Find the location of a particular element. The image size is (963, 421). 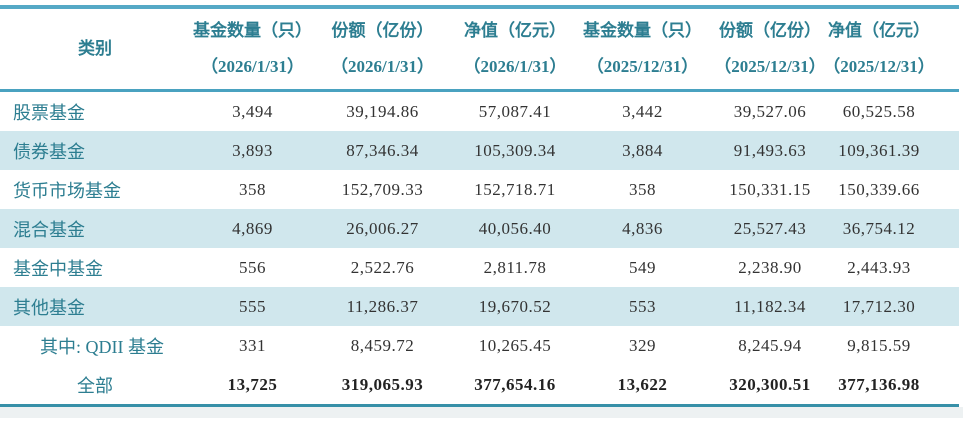

value-cell: 556 is located at coordinates (252, 267).